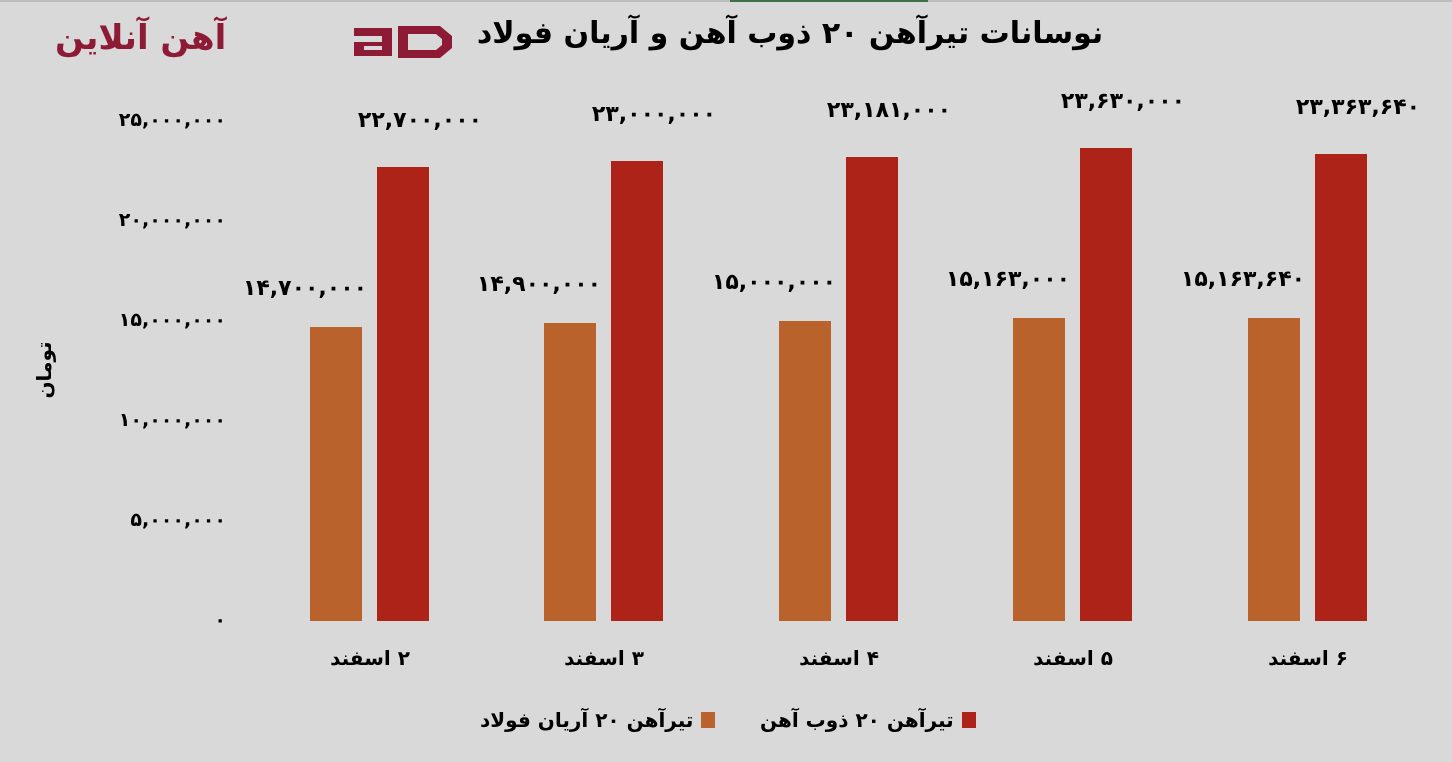 The width and height of the screenshot is (1452, 762). Describe the element at coordinates (220, 620) in the screenshot. I see `y-tick: ۰` at that location.